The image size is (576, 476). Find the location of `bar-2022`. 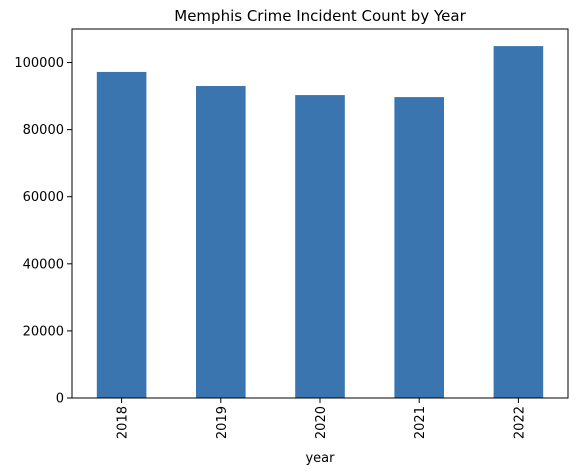

bar-2022 is located at coordinates (519, 222).